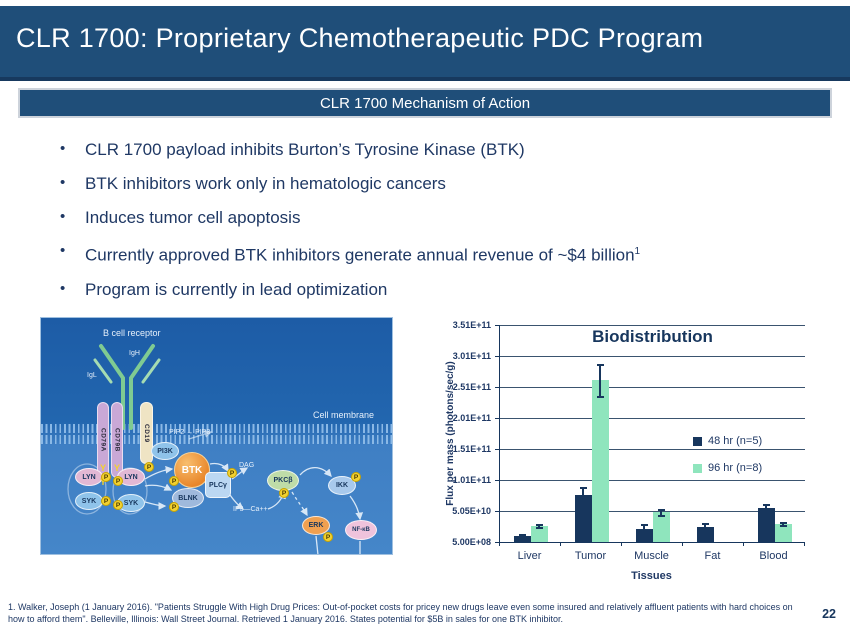 The image size is (850, 638). Describe the element at coordinates (117, 440) in the screenshot. I see `cd79b-node: CD79B` at that location.